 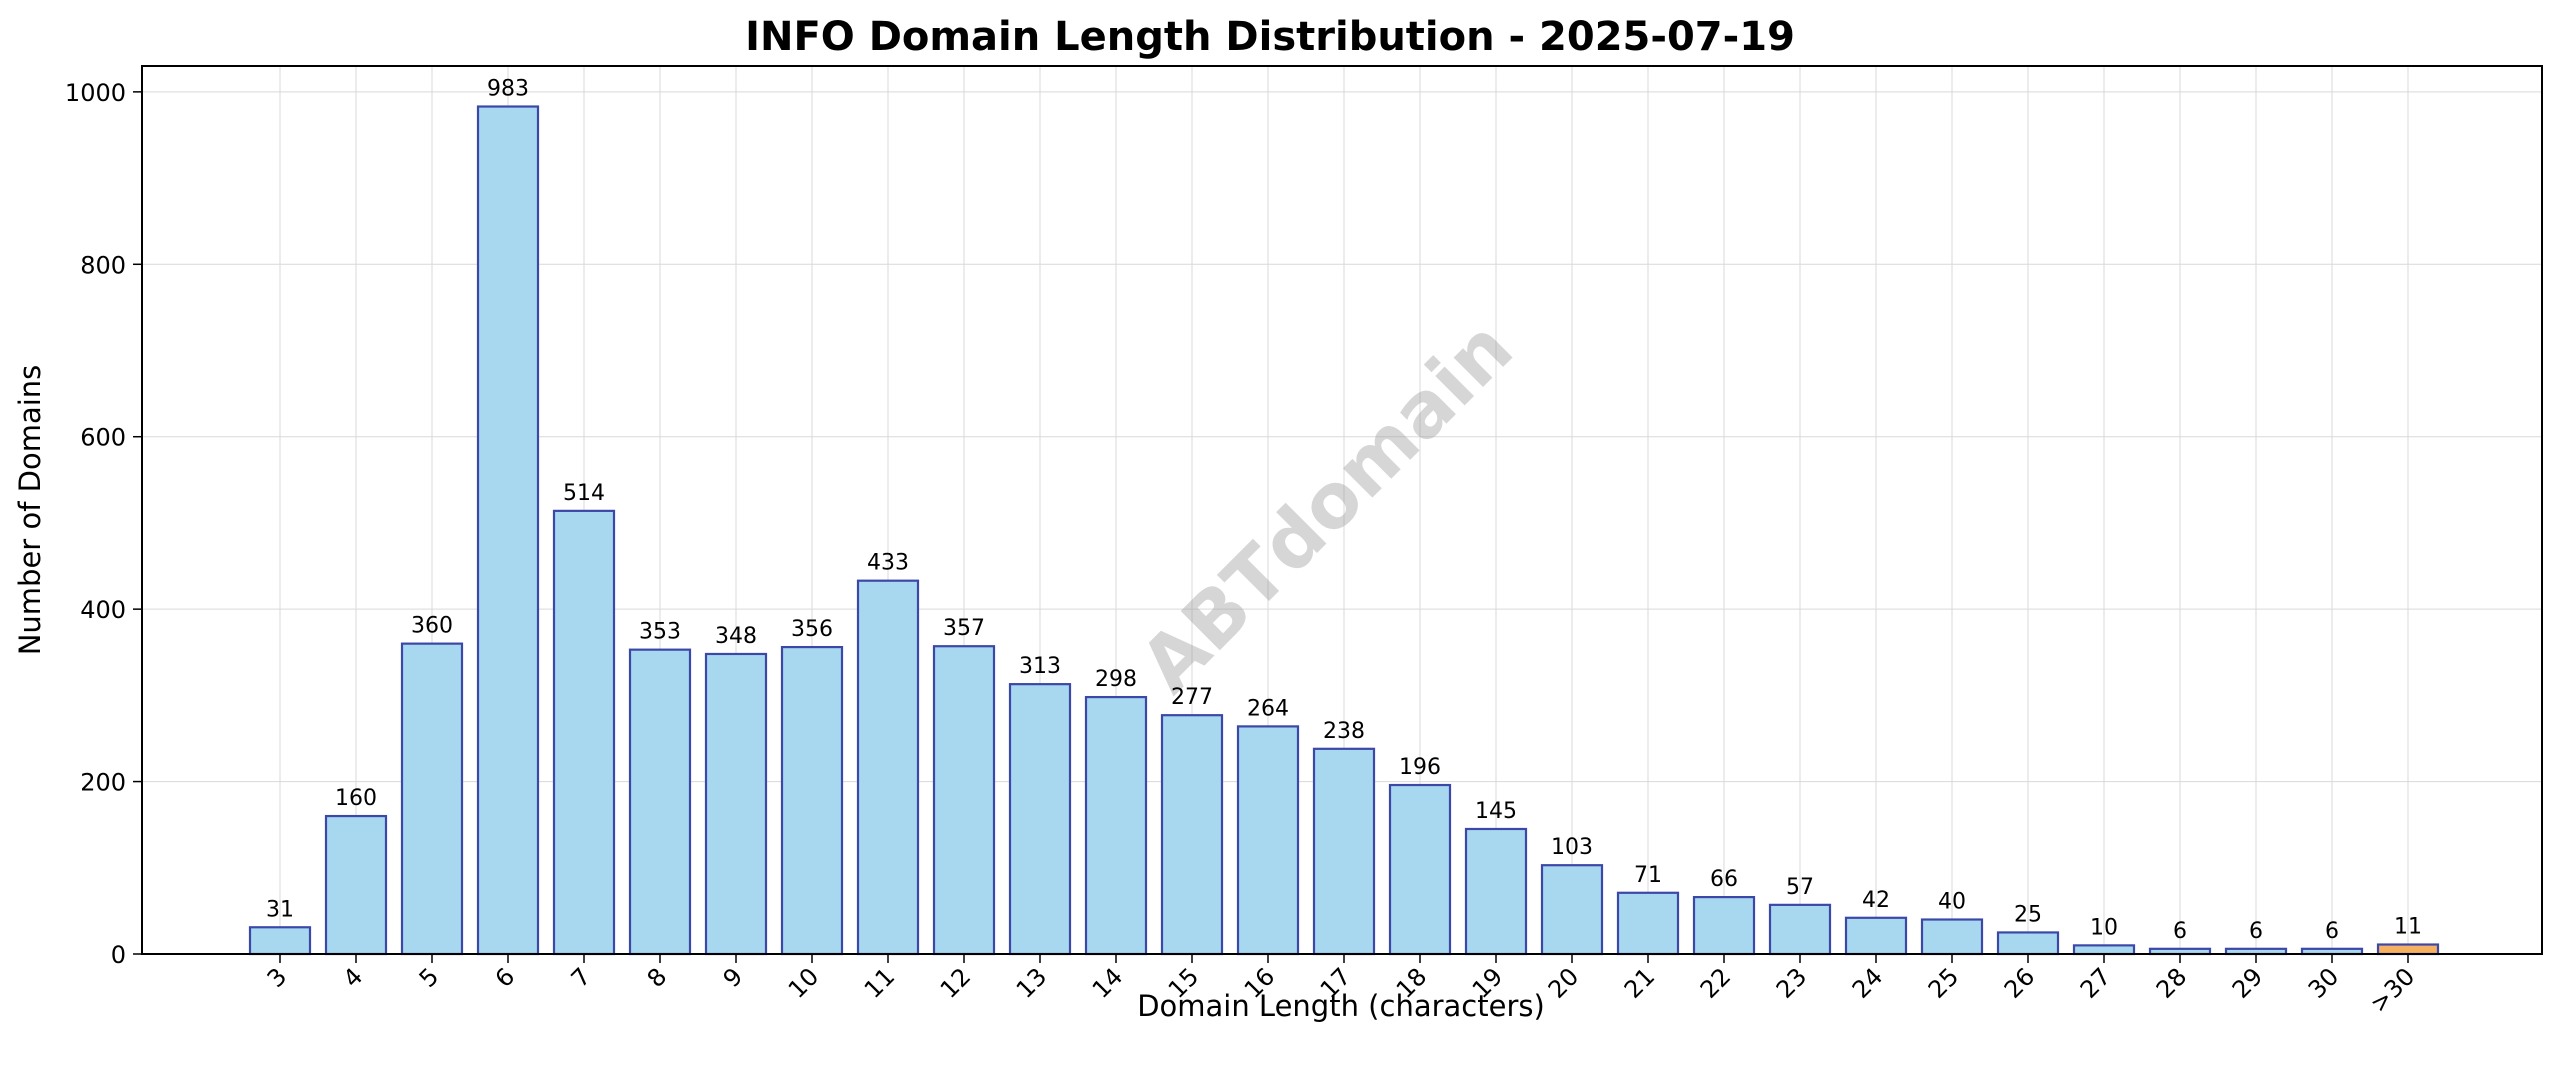 I want to click on data-label-24: 42, so click(x=1876, y=900).